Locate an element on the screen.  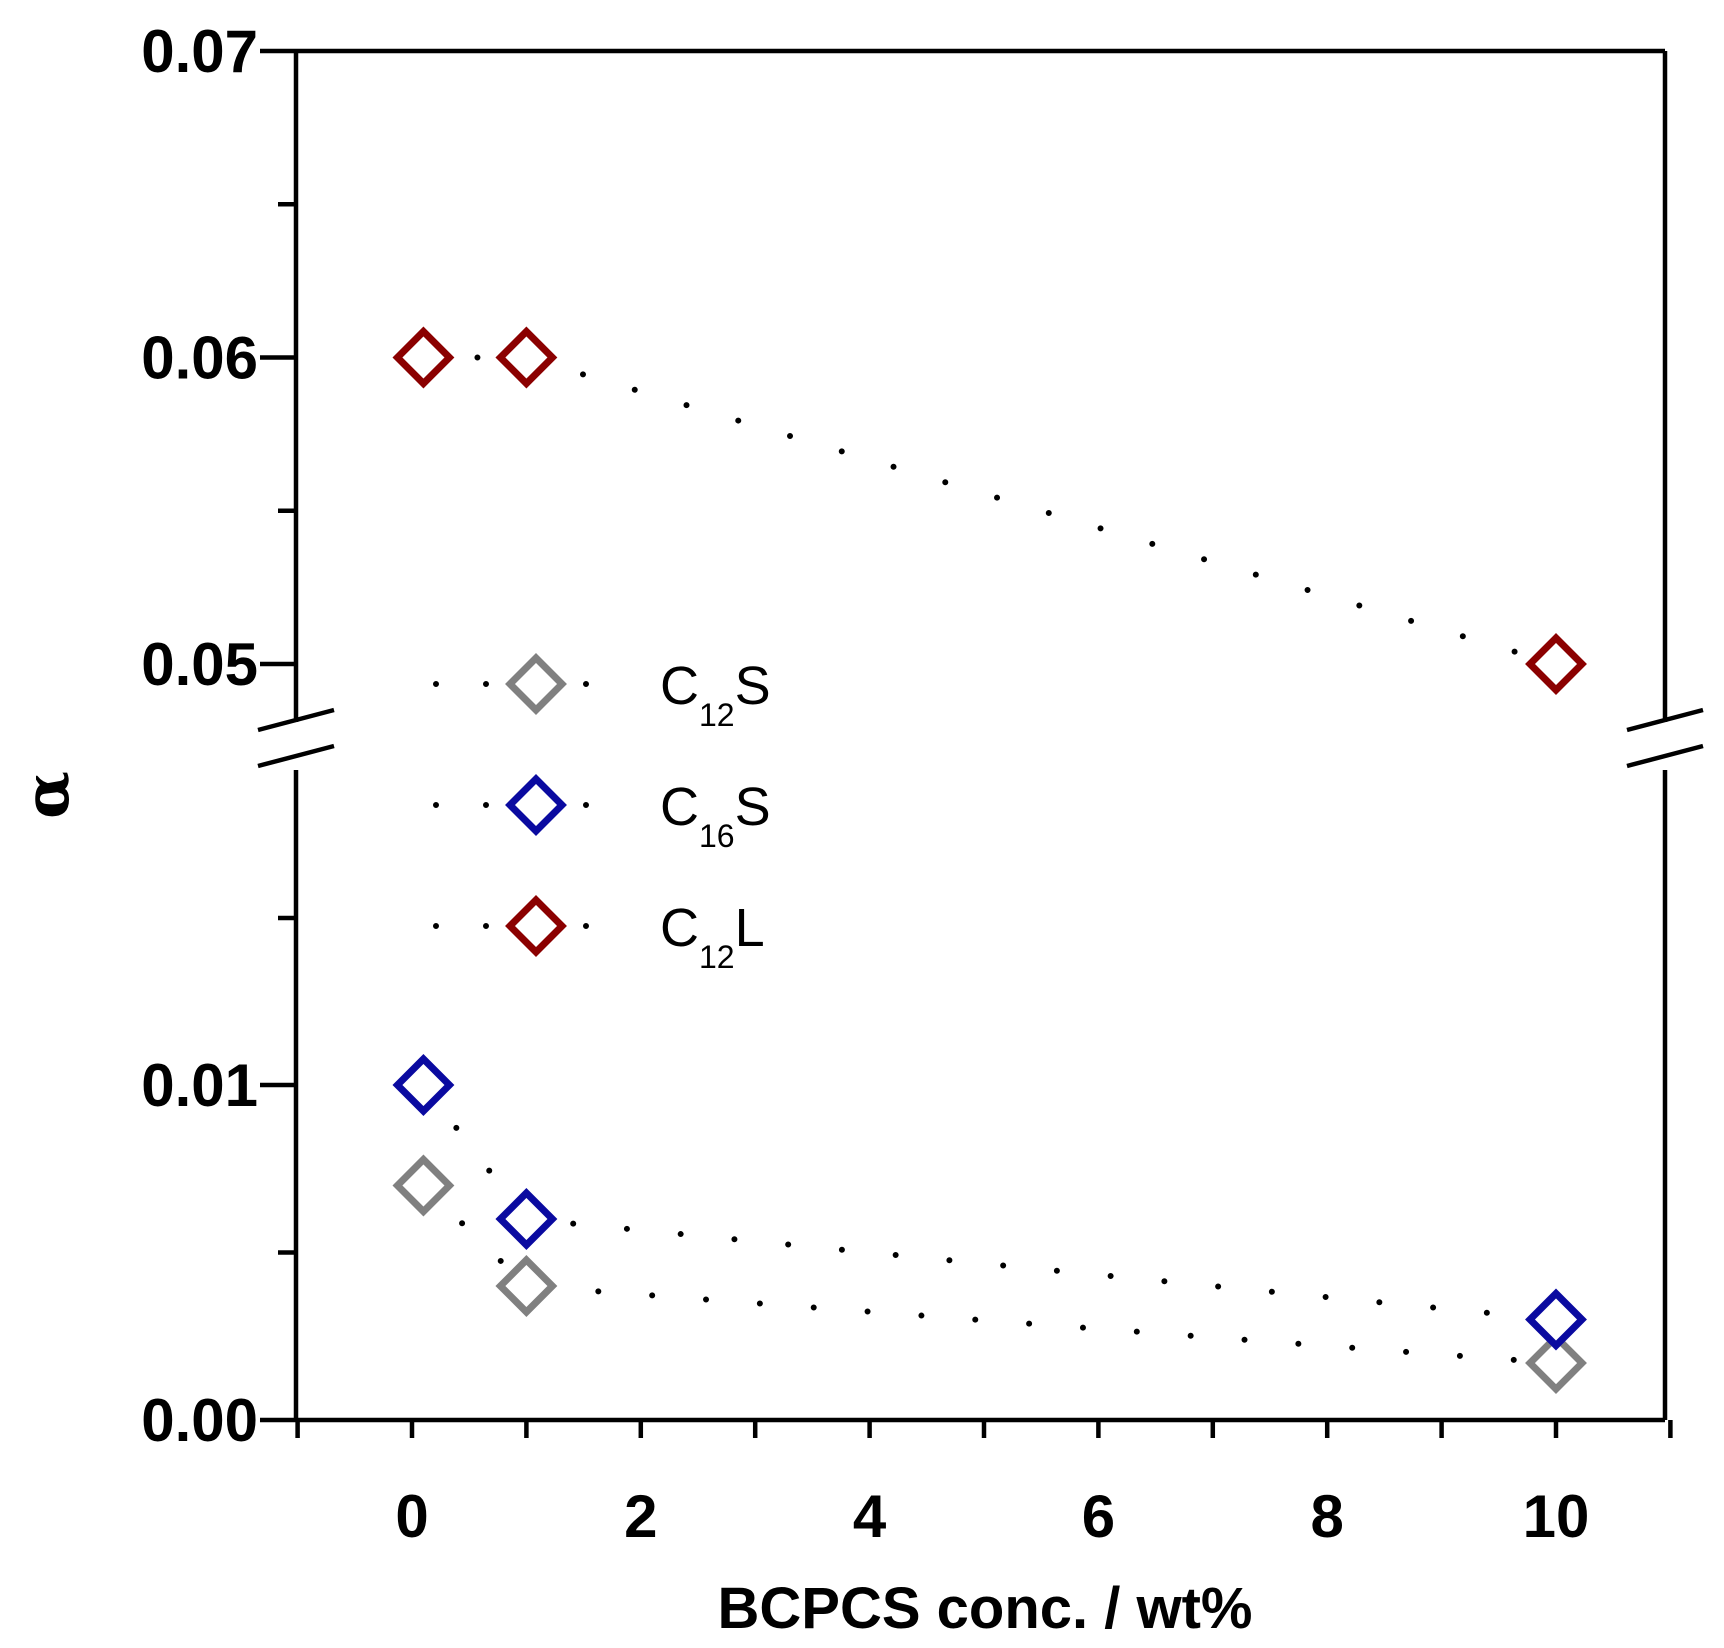
x-axis-label: BCPCS conc. / wt% is located at coordinates (985, 1608).